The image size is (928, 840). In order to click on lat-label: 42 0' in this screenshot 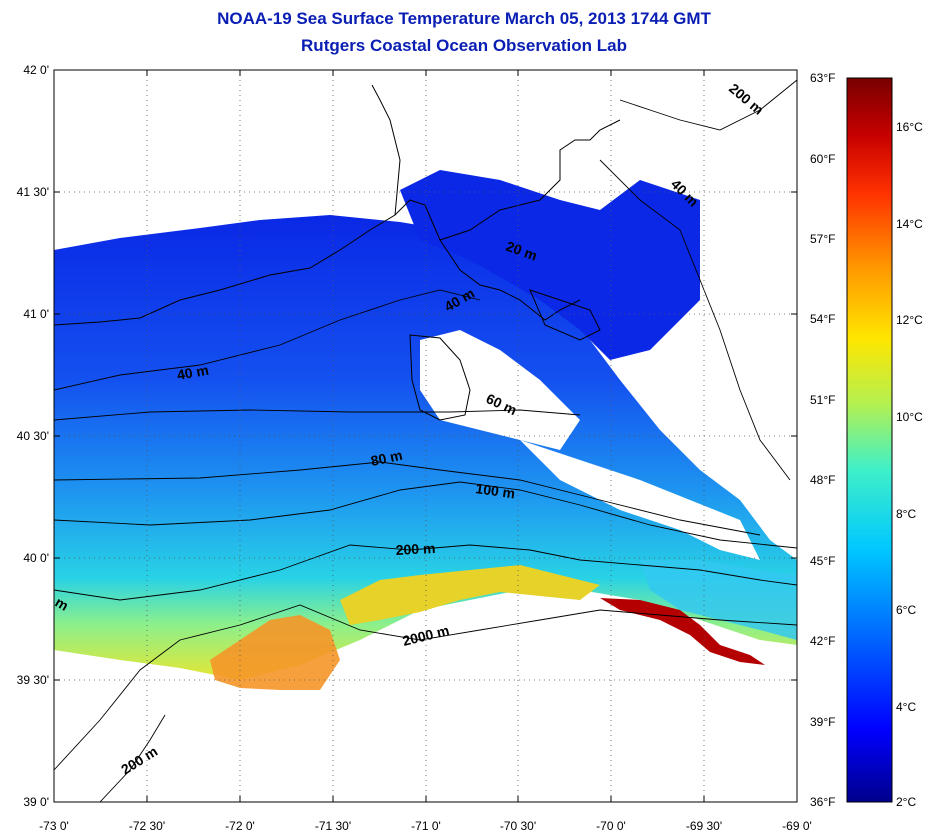, I will do `click(36, 70)`.